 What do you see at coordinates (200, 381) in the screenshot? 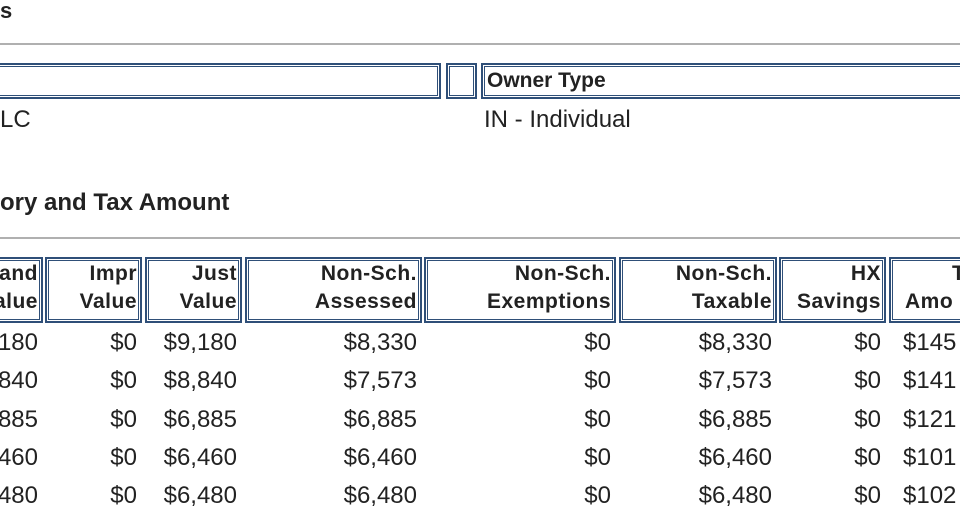
I see `cell: $8,840` at bounding box center [200, 381].